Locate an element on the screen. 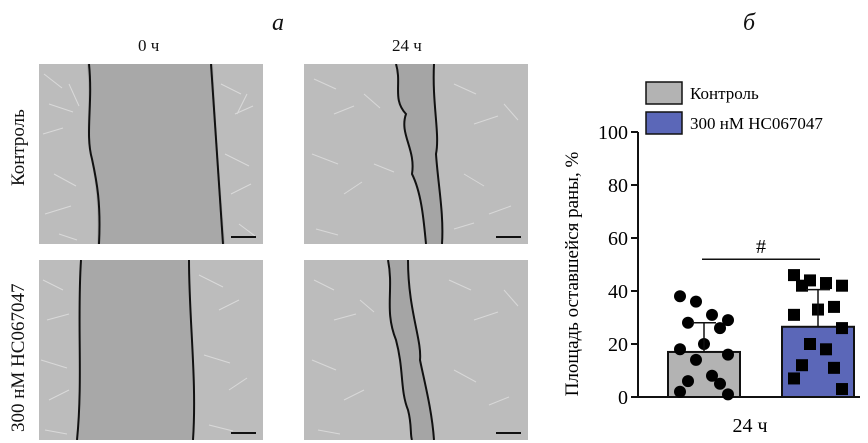  micrograph-hc067047-24h is located at coordinates (416, 350).